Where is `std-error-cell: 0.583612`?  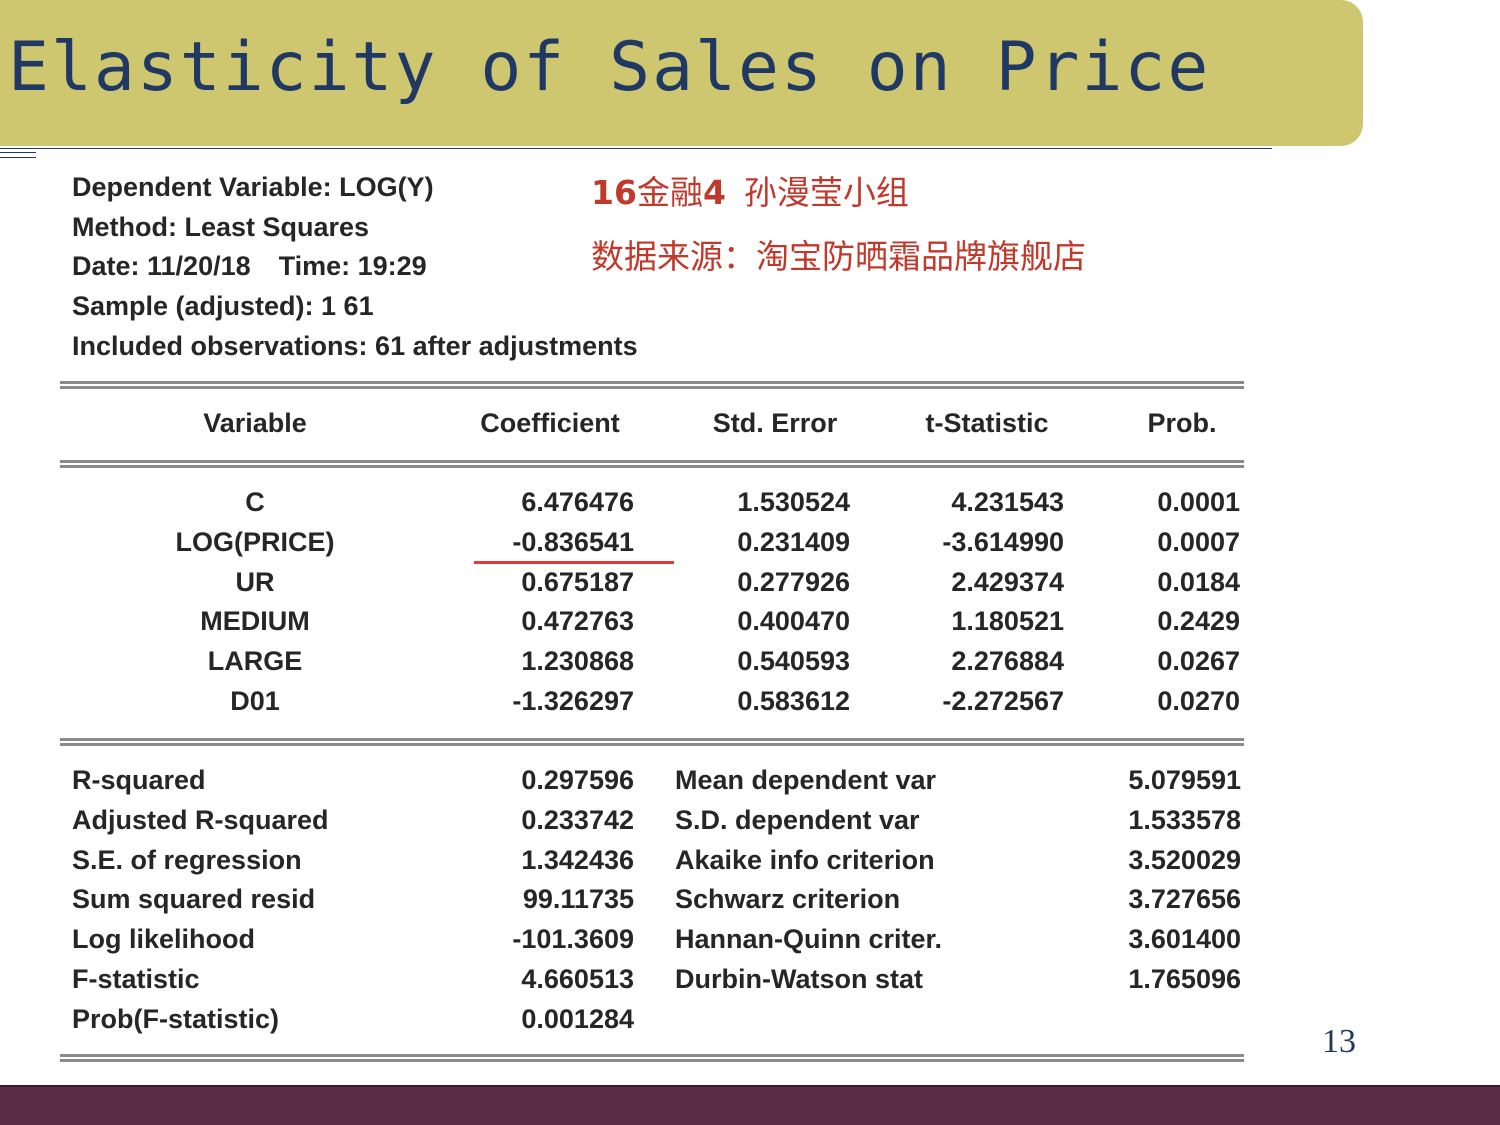
std-error-cell: 0.583612 is located at coordinates (793, 701).